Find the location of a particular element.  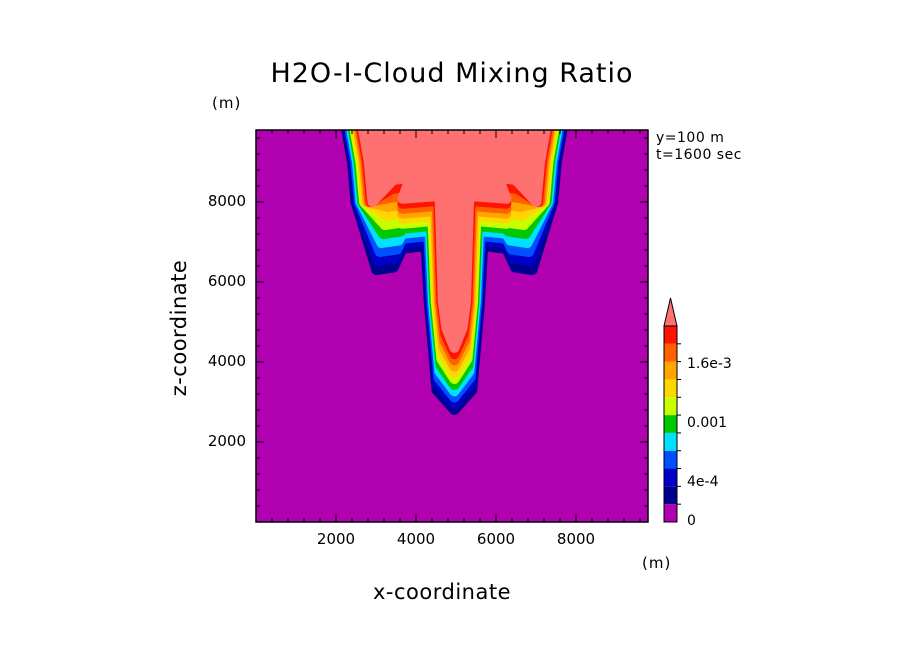

colorbar-tick-label: 4e-4 is located at coordinates (703, 481).